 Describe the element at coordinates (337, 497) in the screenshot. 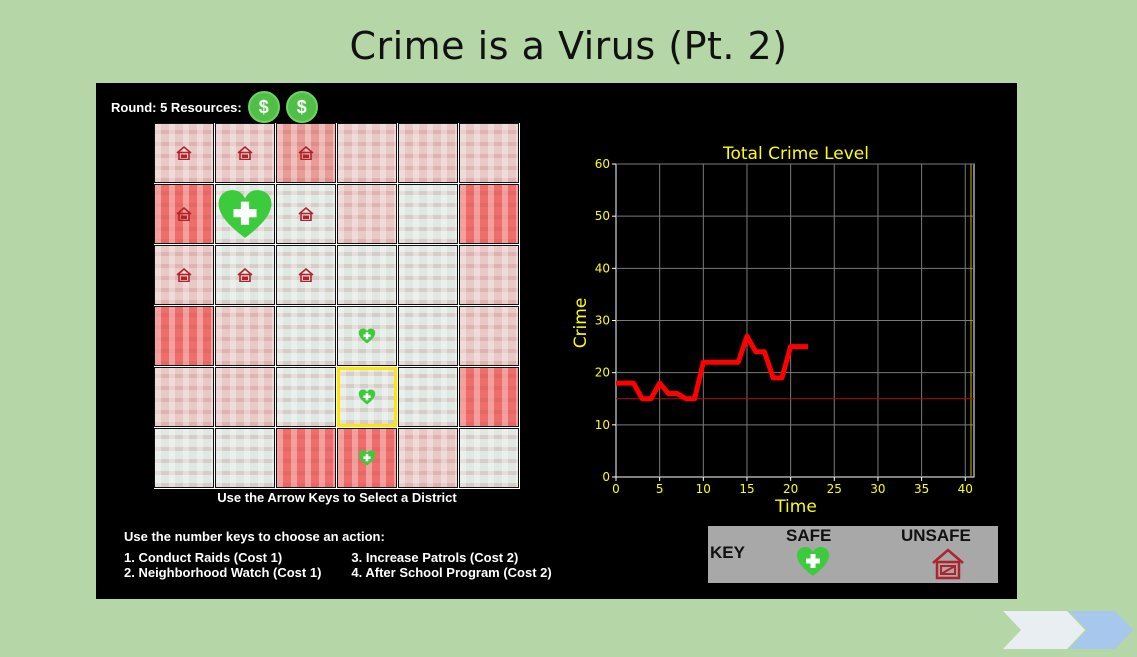

I see `grid-caption: Use the Arrow Keys to Select a District` at that location.